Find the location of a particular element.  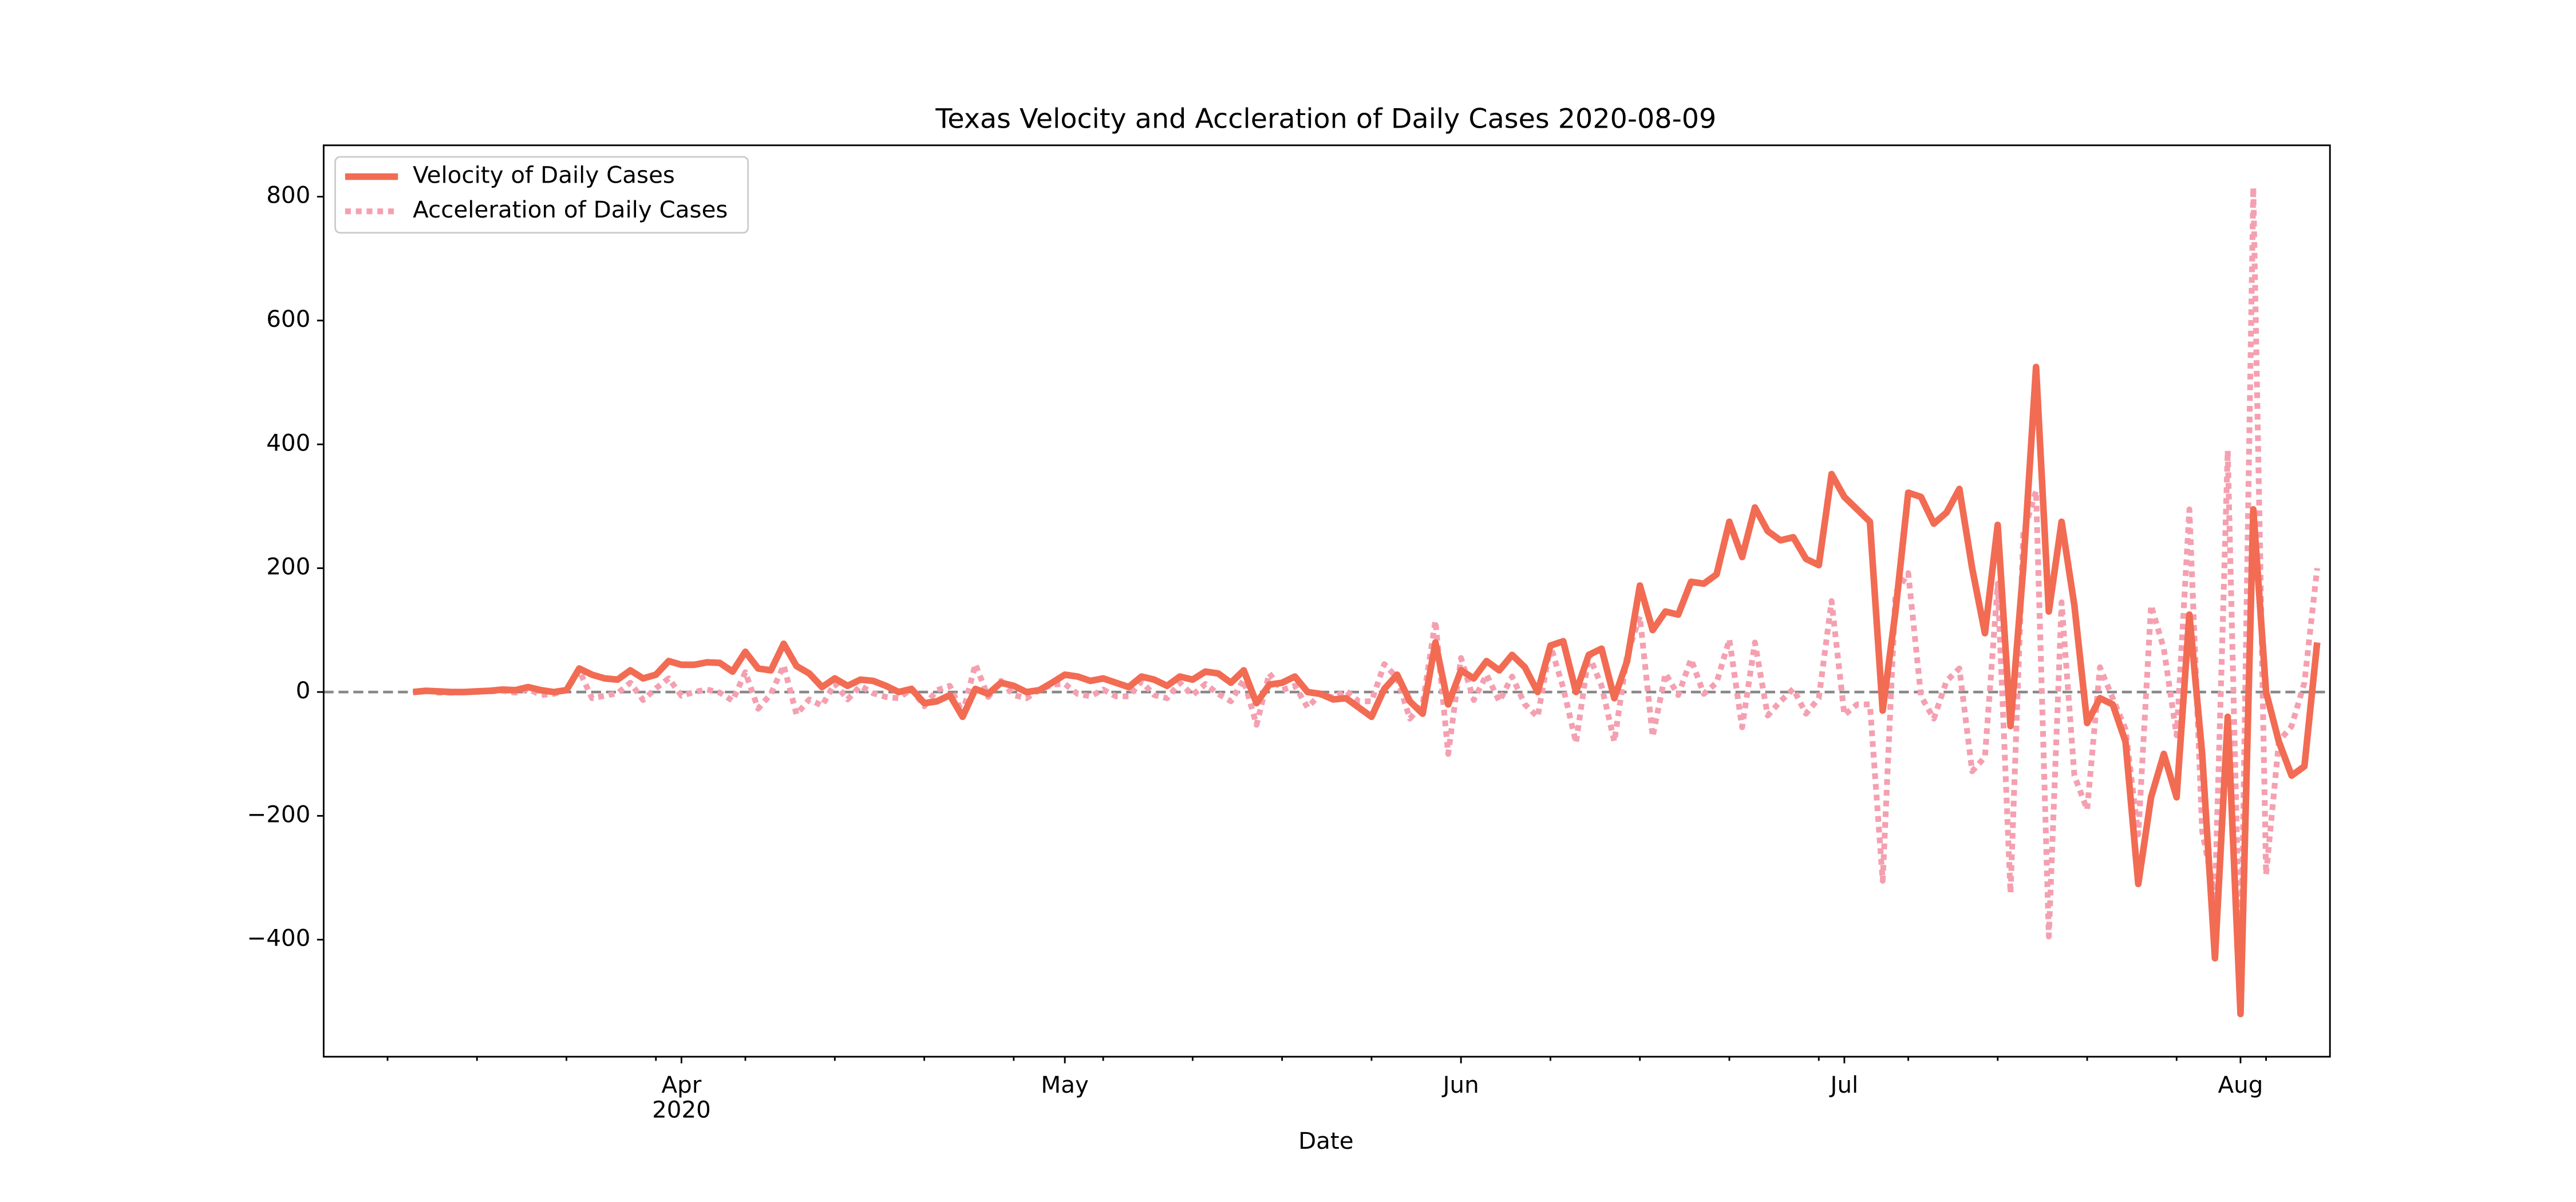

x-tick-label: Aug is located at coordinates (2240, 1085).